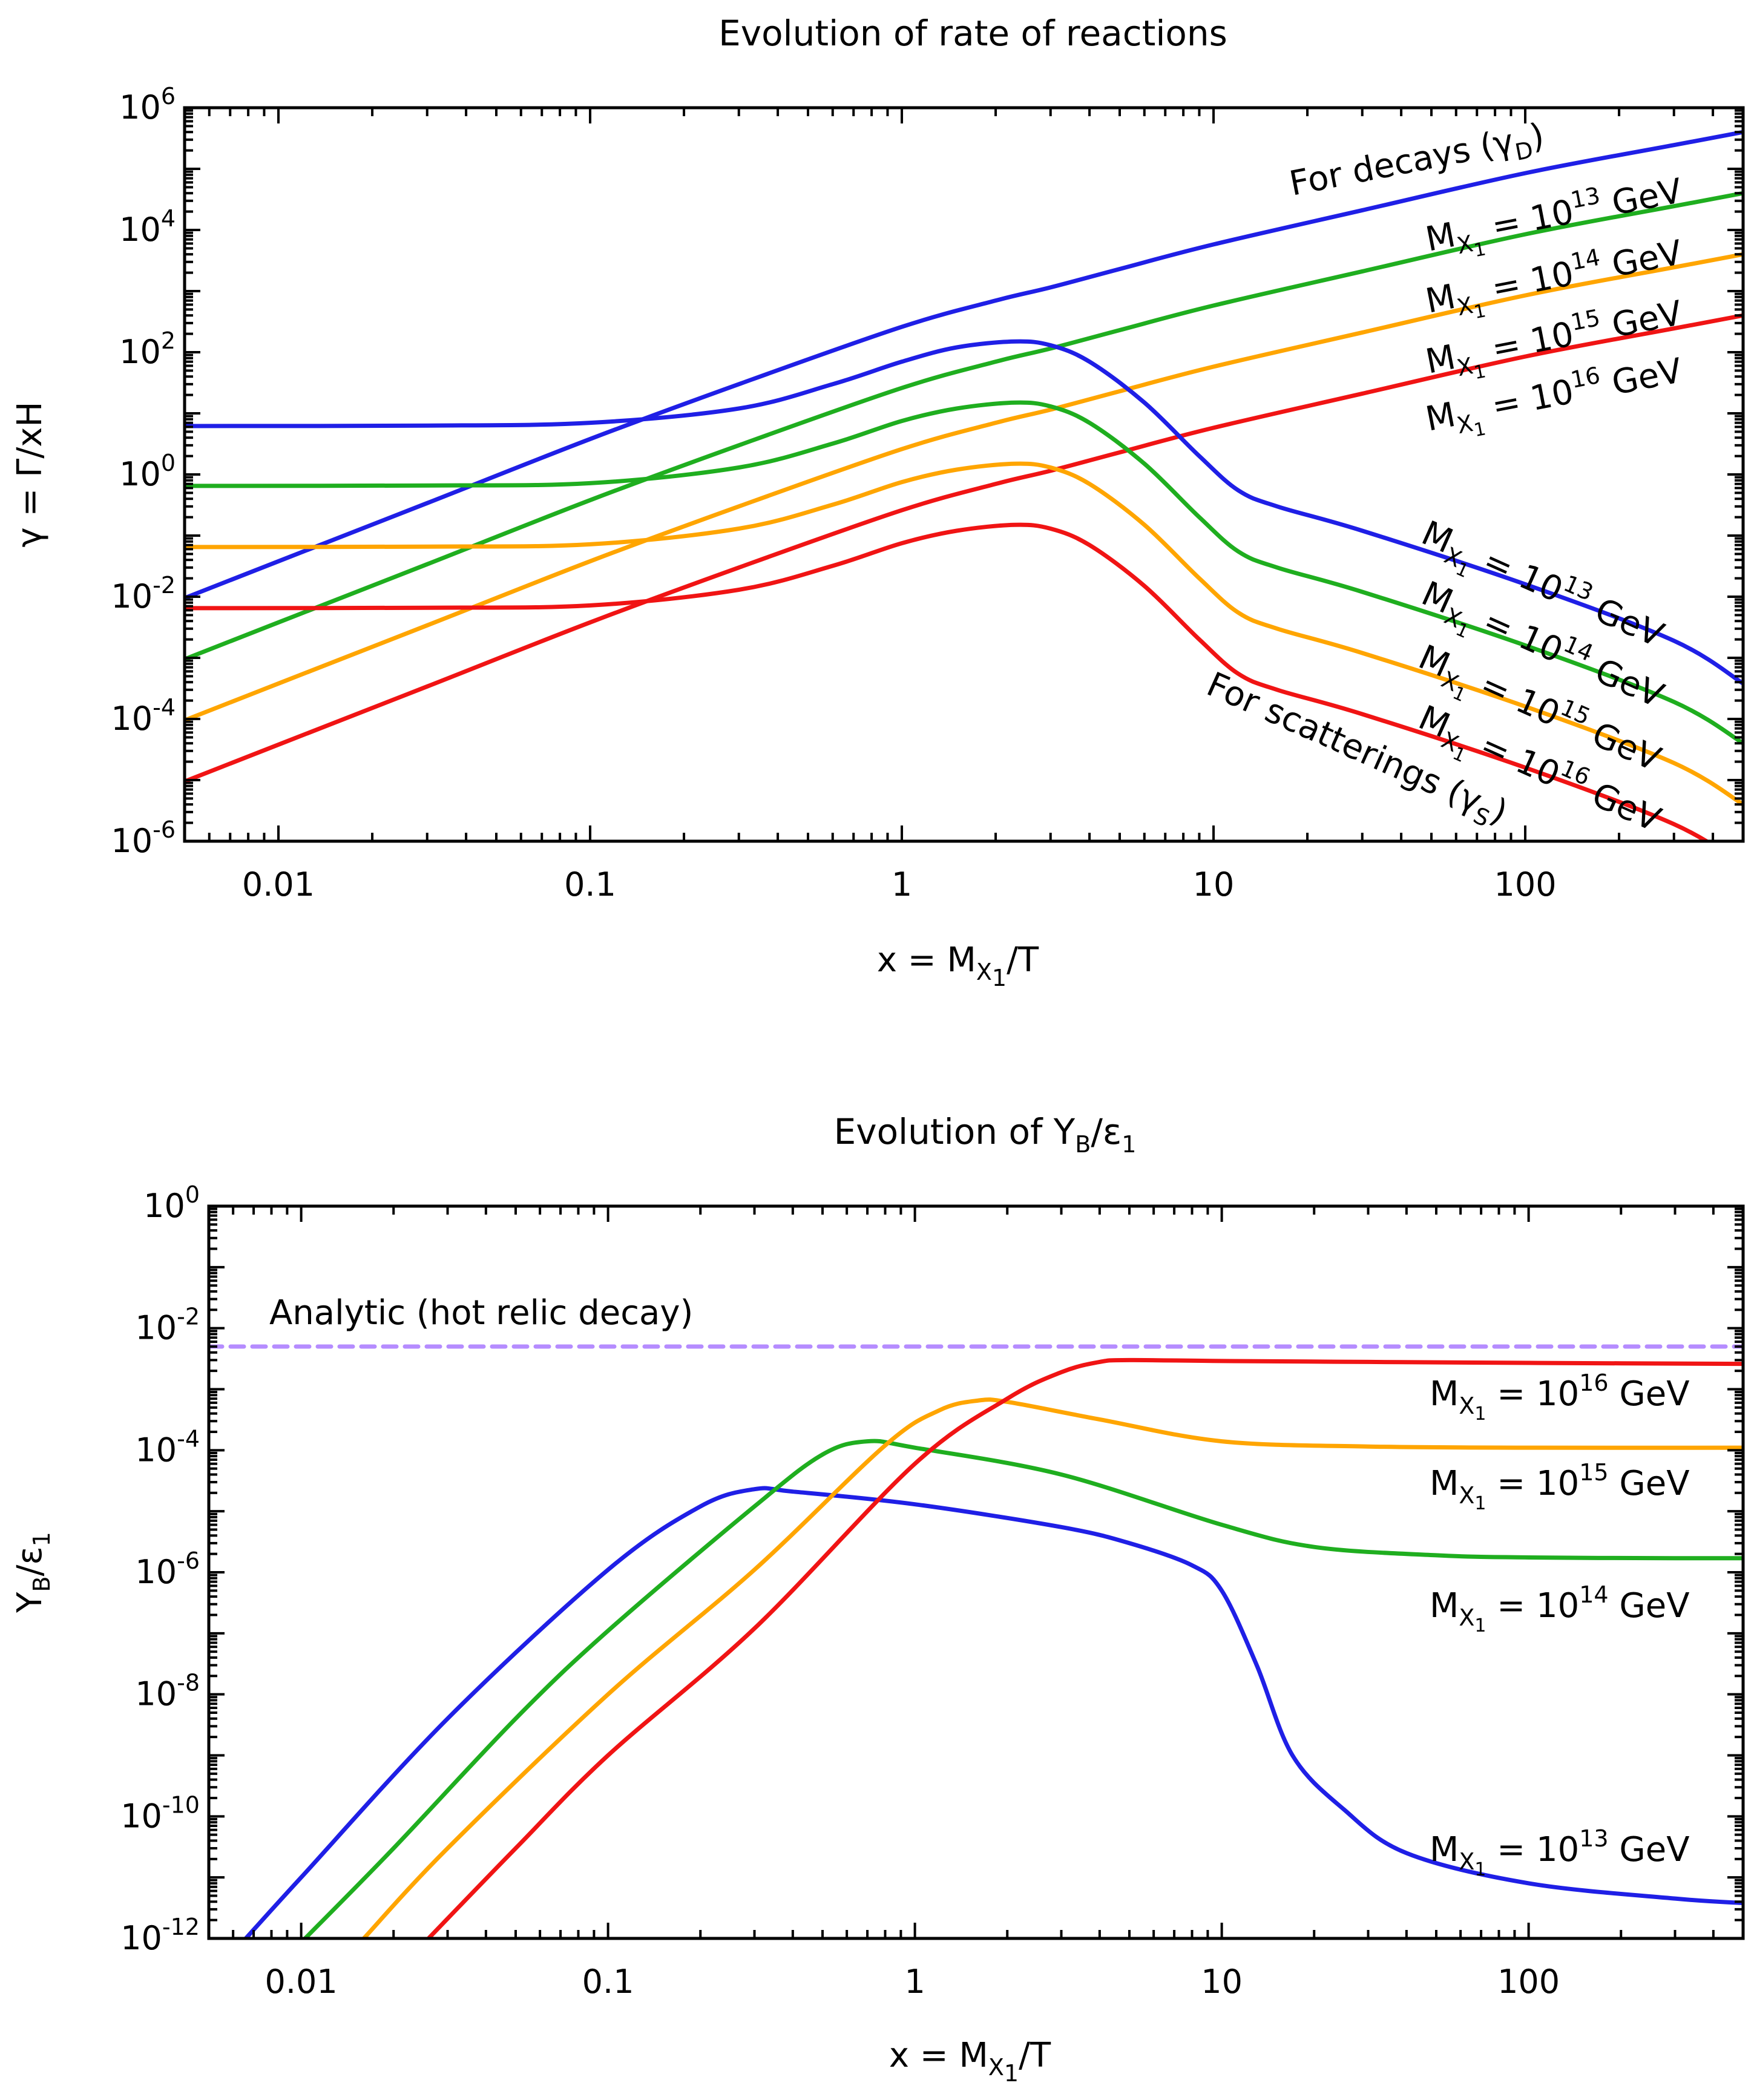 Image resolution: width=1754 pixels, height=2100 pixels. I want to click on xlabel-part: x = M, so click(938, 2055).